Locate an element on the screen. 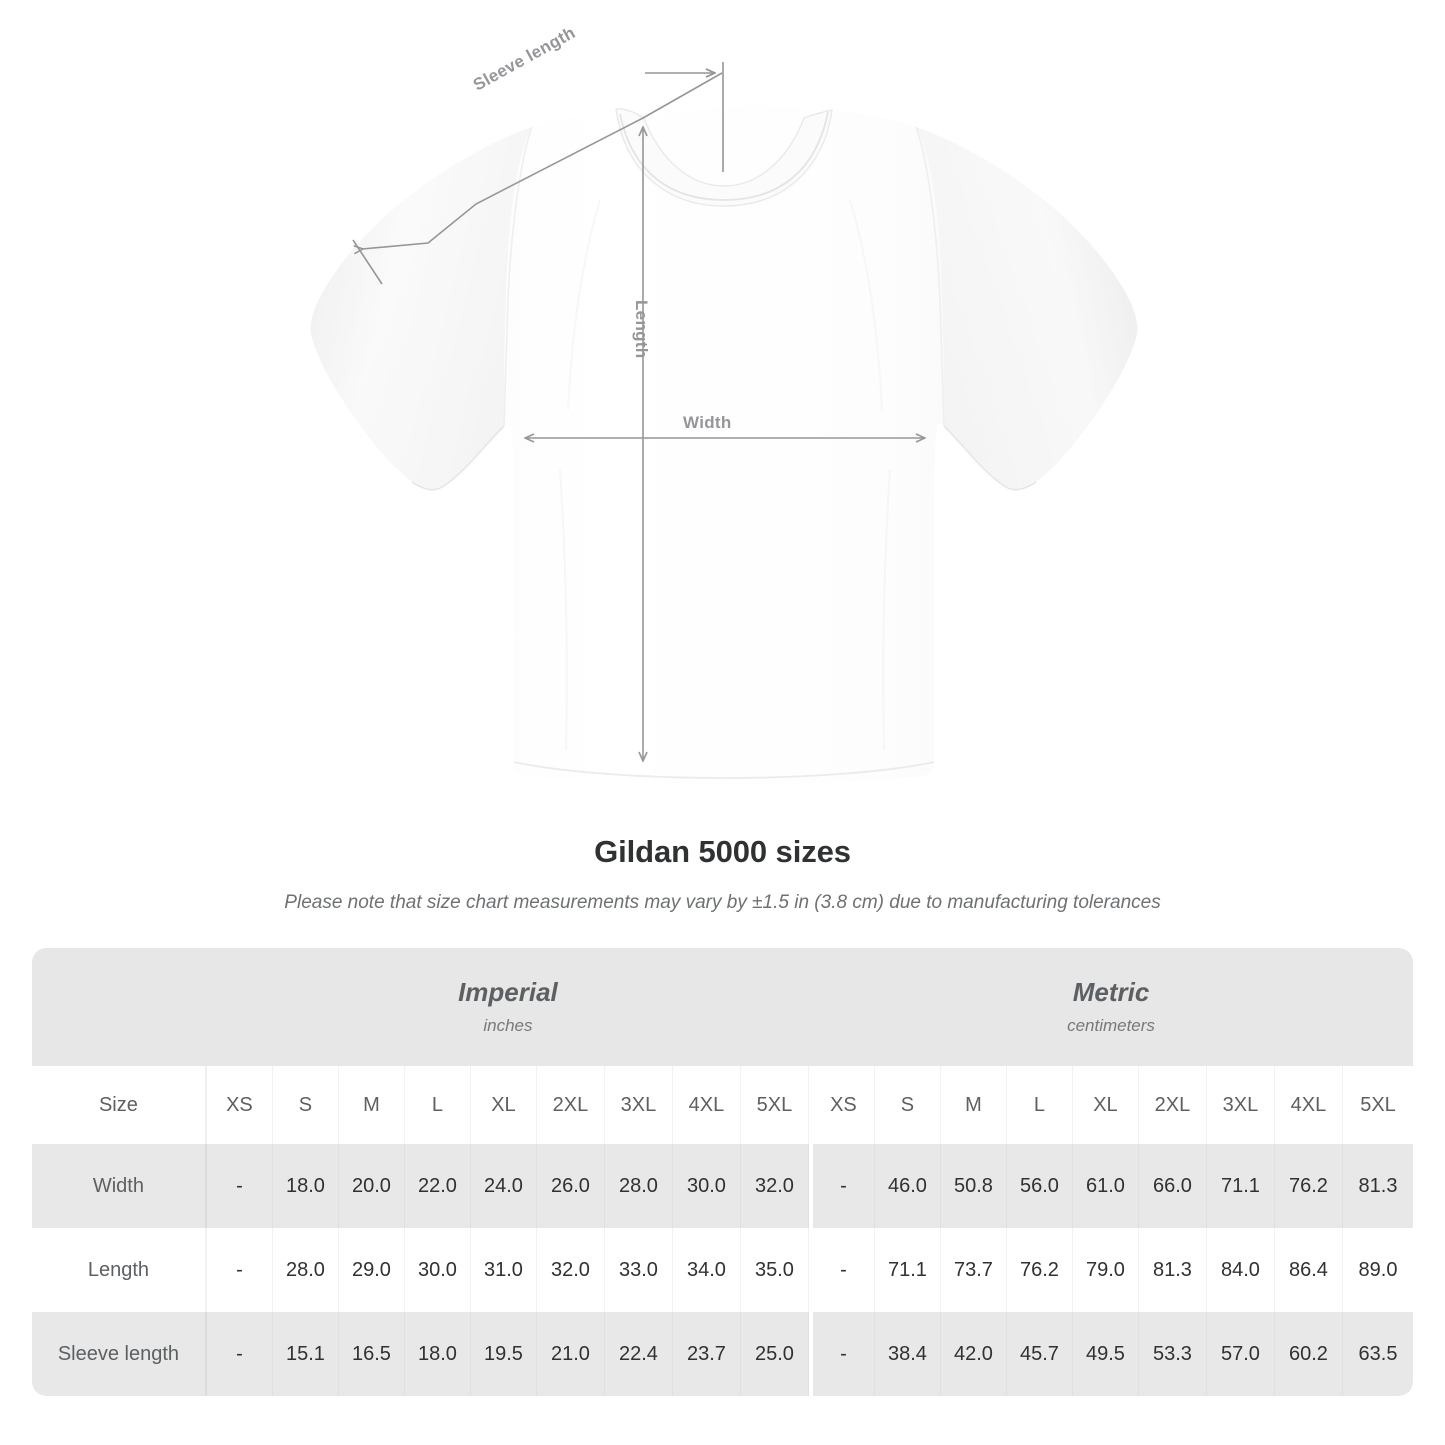  cell-length-metric-5xl: 89.0 is located at coordinates (1378, 1270).